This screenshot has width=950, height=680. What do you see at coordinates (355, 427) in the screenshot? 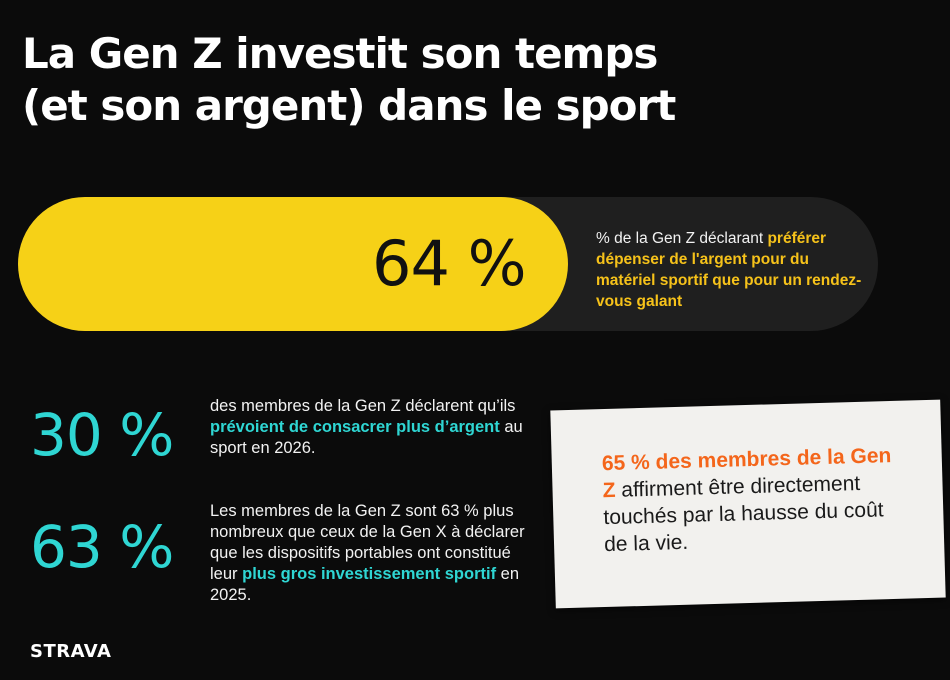
I see `stat-emphasis-1: prévoient de consacrer plus d’argent` at bounding box center [355, 427].